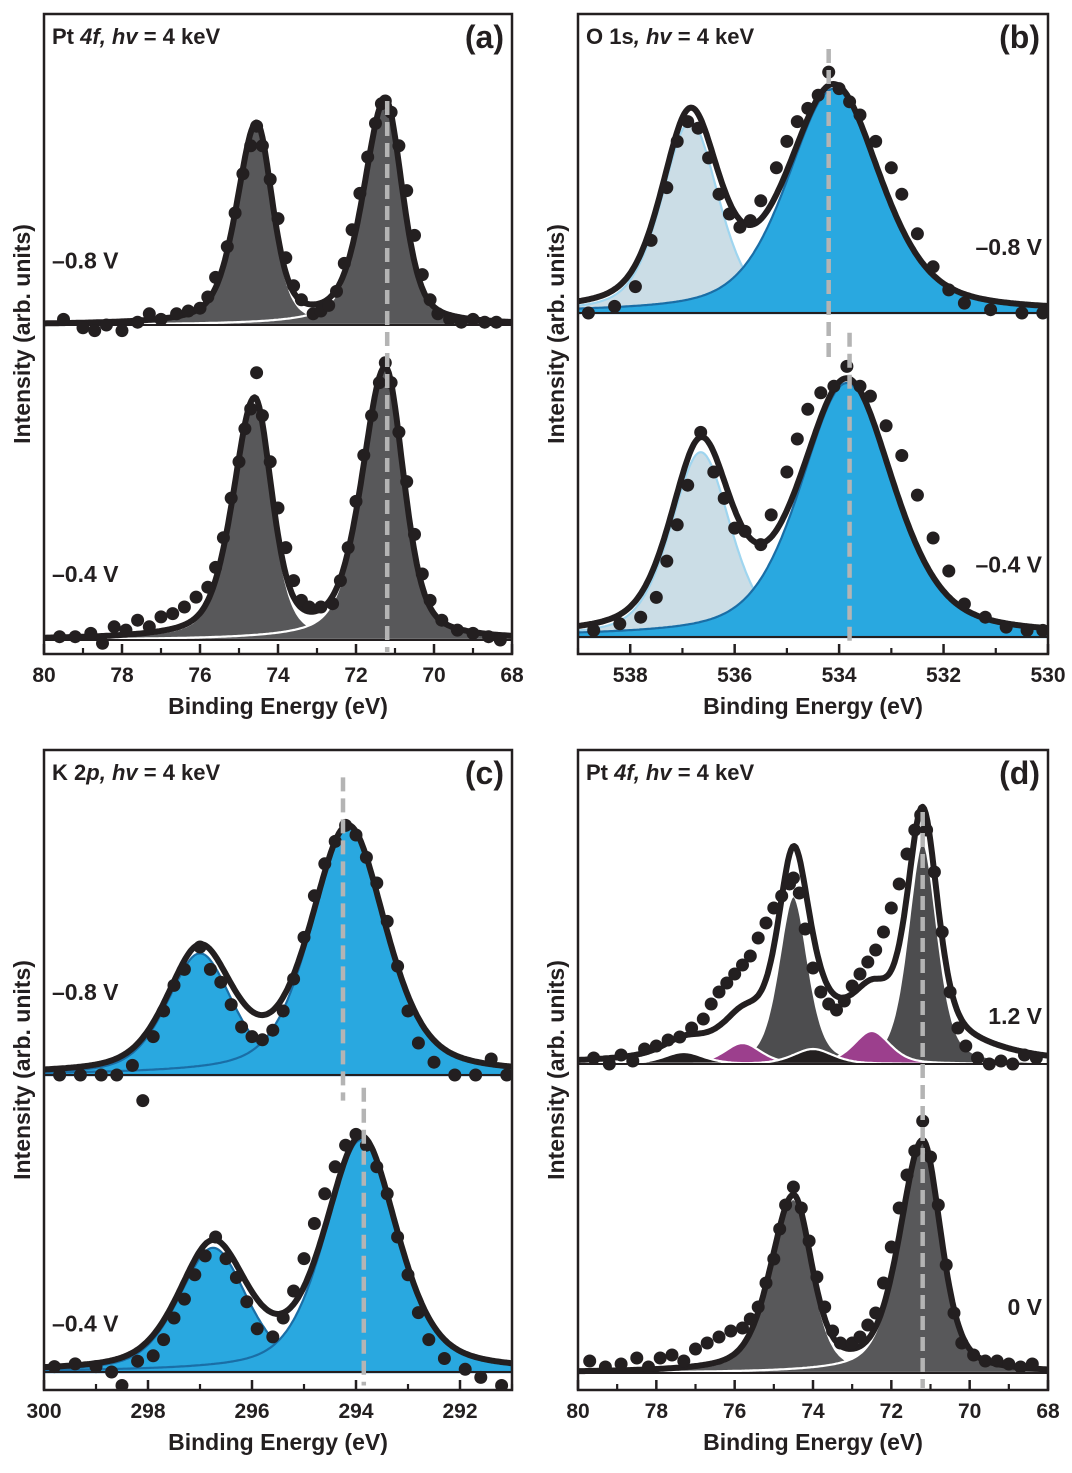 Image resolution: width=1072 pixels, height=1473 pixels. I want to click on x-axis-label: Binding Energy (eV), so click(813, 1442).